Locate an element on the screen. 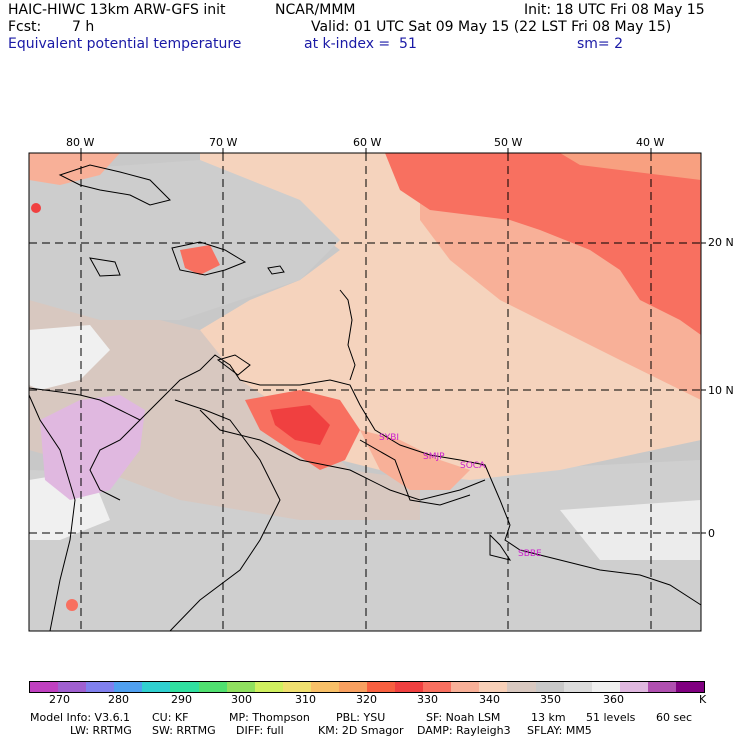 The image size is (740, 740). station-smjp: SMJP is located at coordinates (434, 457).